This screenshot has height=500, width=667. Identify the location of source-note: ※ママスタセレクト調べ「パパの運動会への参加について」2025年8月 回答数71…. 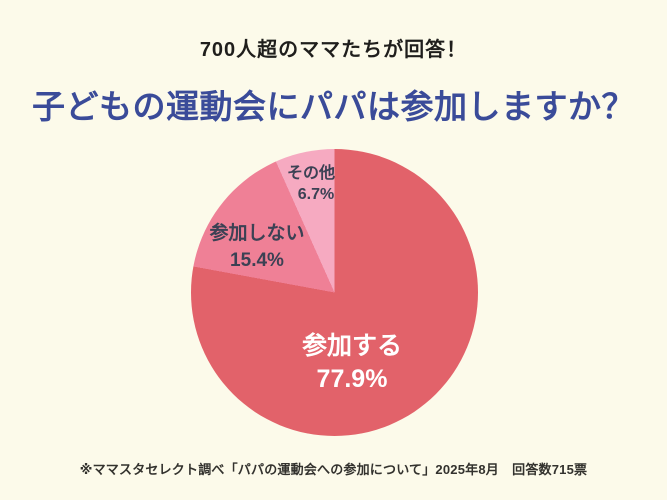
(333, 469).